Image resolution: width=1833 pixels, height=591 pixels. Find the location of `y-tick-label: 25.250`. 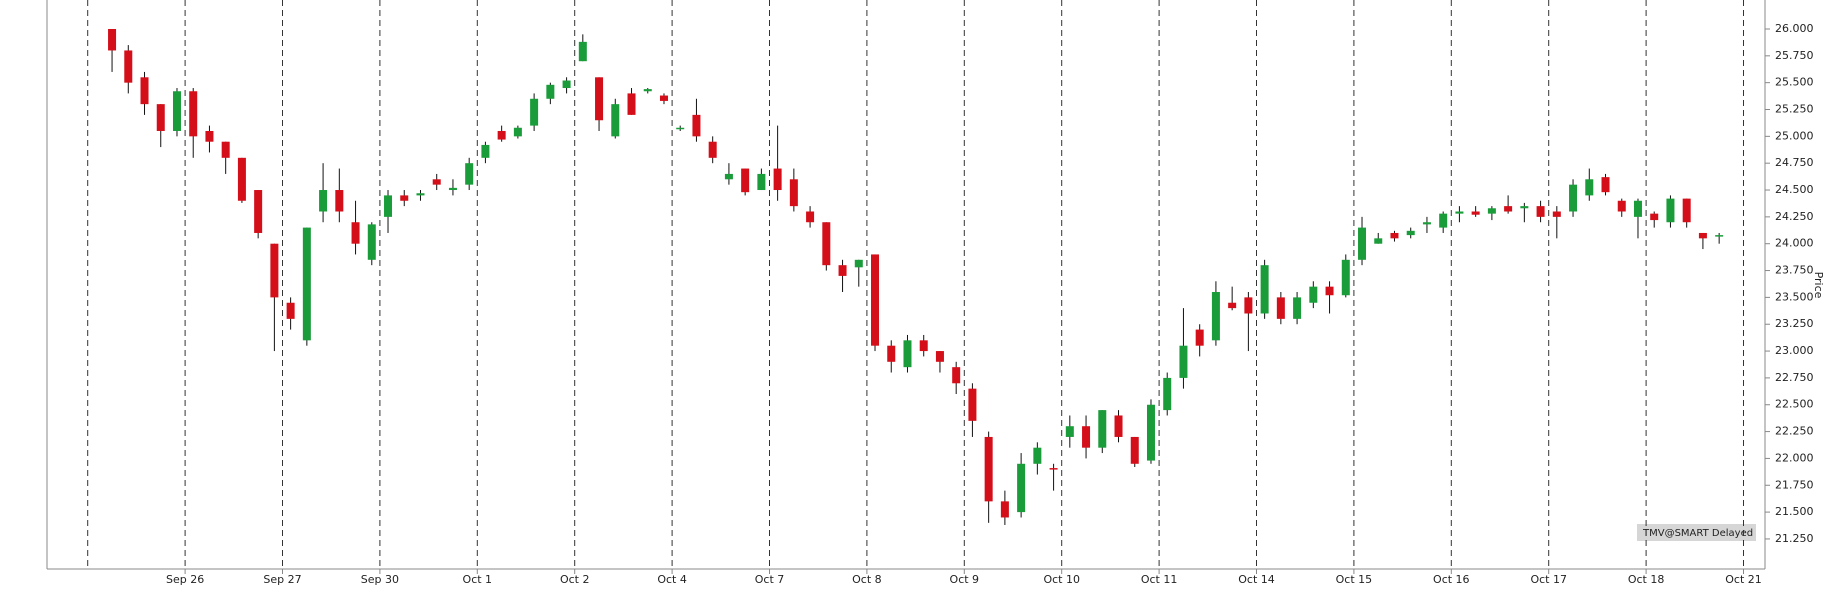

y-tick-label: 25.250 is located at coordinates (1794, 109).